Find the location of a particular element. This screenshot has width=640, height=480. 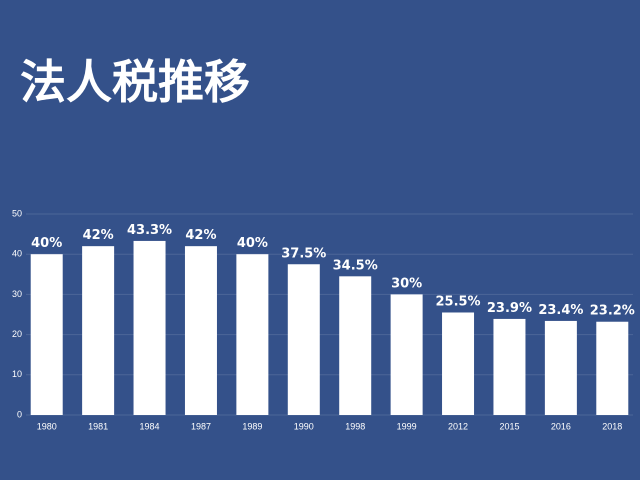

value-label: 23.9% is located at coordinates (509, 308).